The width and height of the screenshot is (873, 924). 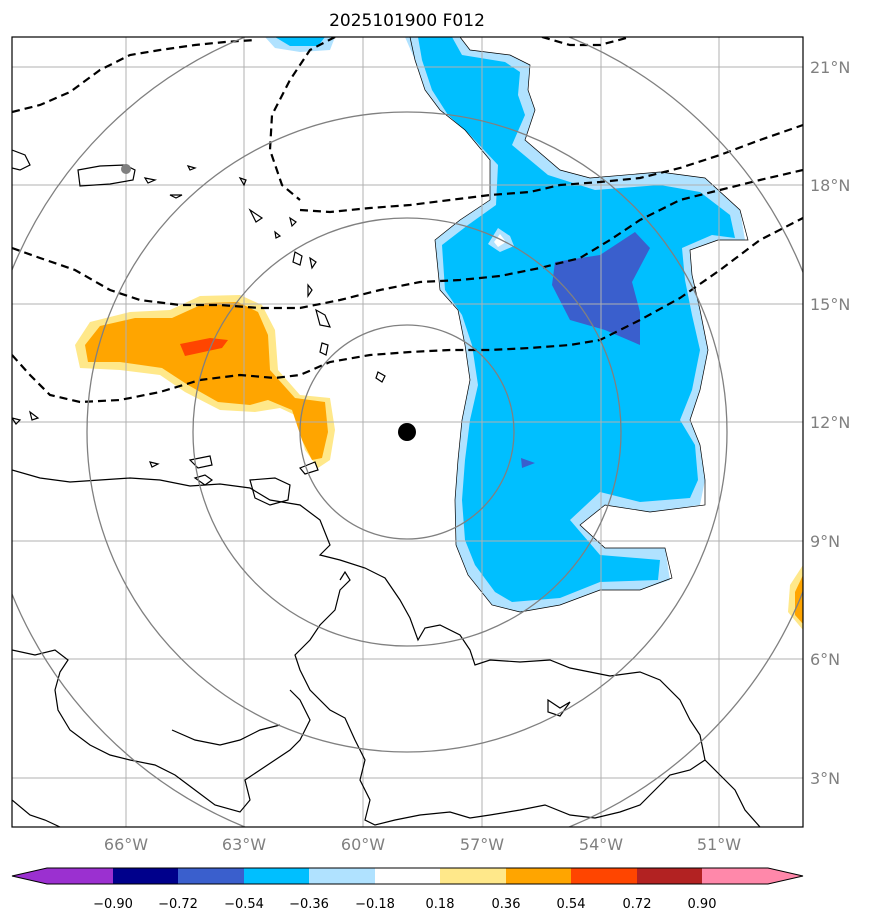 What do you see at coordinates (300, 41) in the screenshot?
I see `shade-north-patch-core` at bounding box center [300, 41].